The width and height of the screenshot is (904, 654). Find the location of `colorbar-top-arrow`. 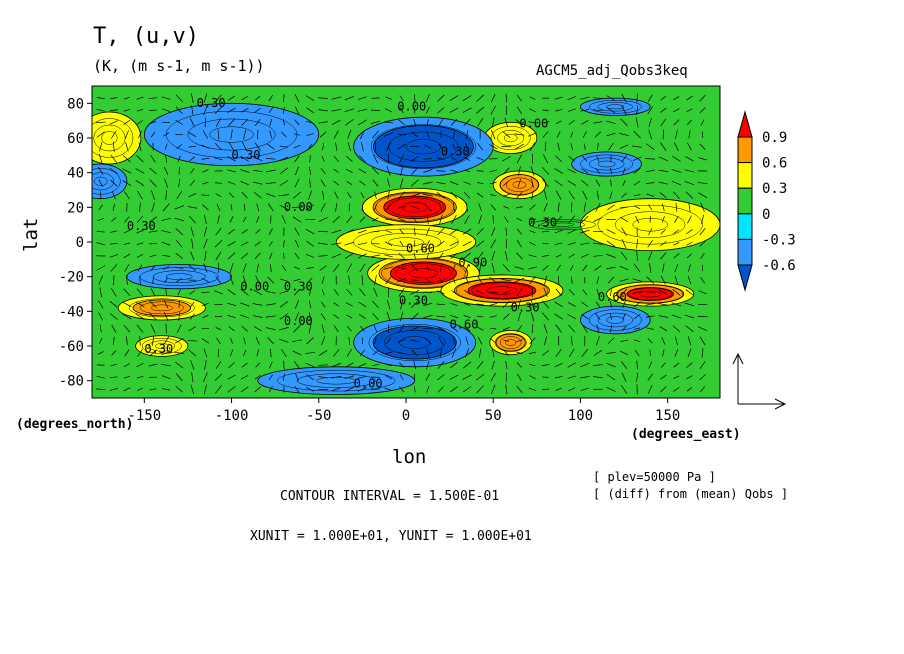

colorbar-top-arrow is located at coordinates (745, 124).